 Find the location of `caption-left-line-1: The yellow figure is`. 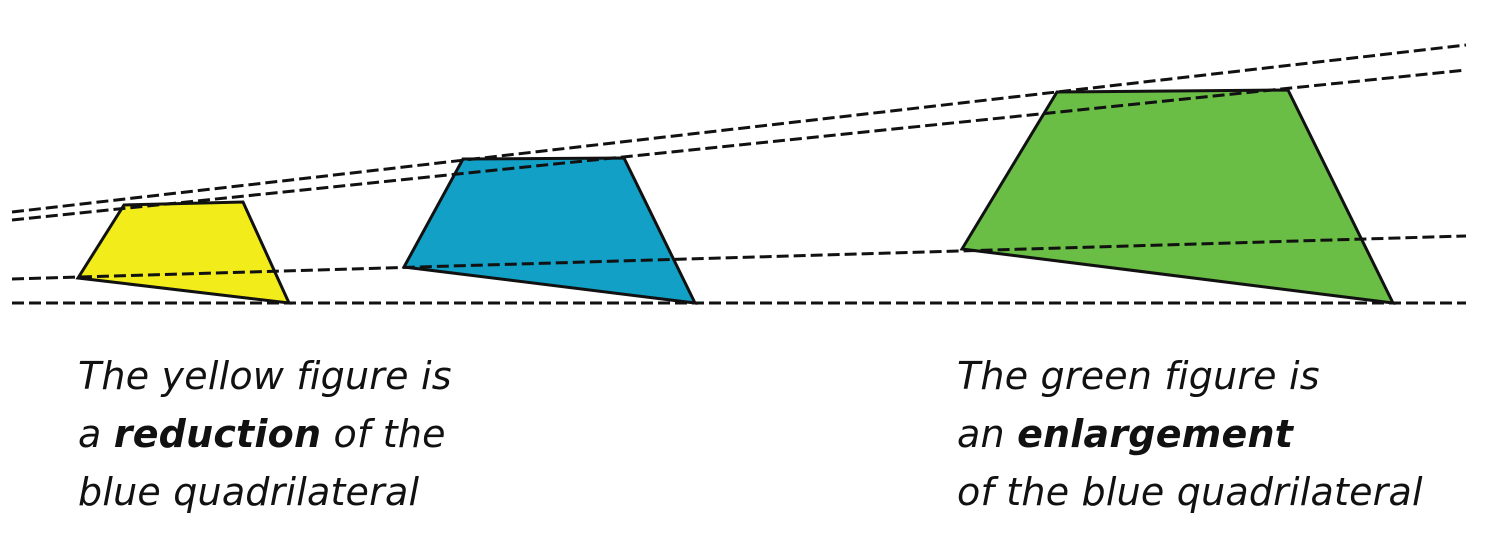

caption-left-line-1: The yellow figure is is located at coordinates (265, 376).